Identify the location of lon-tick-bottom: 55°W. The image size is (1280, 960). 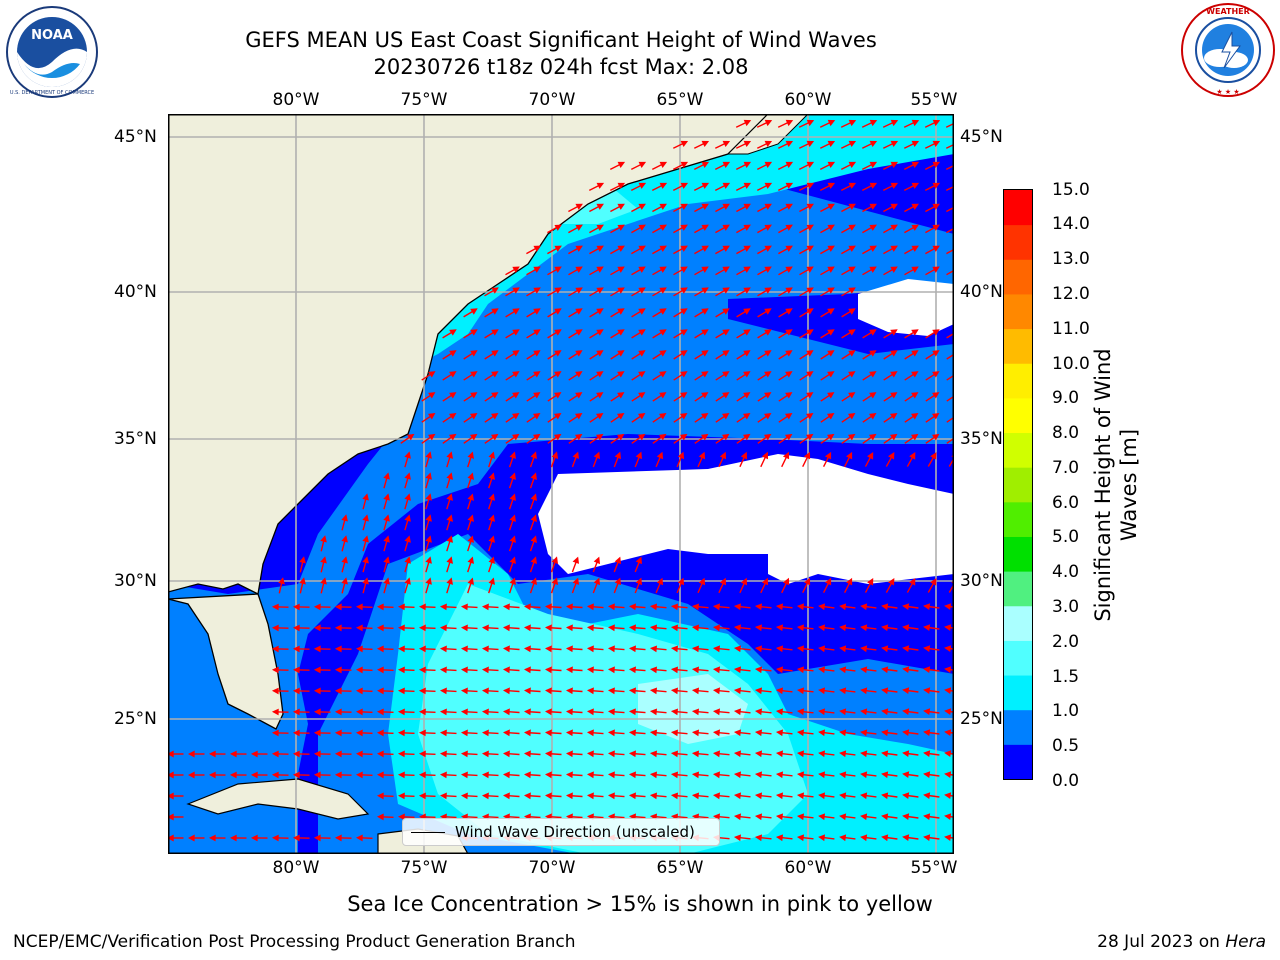
(934, 868).